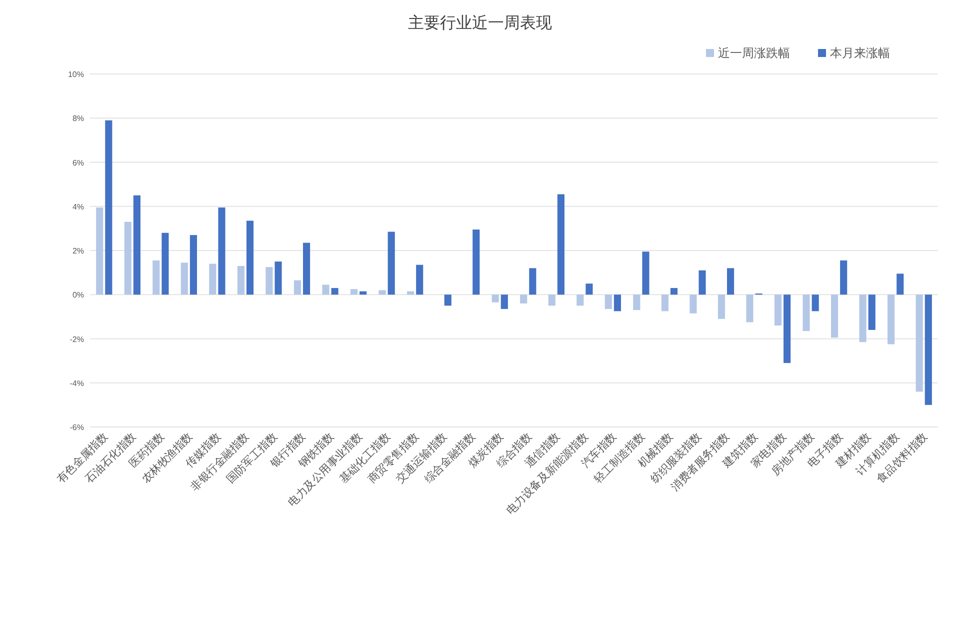  I want to click on y-tick-label: 8%, so click(78, 119).